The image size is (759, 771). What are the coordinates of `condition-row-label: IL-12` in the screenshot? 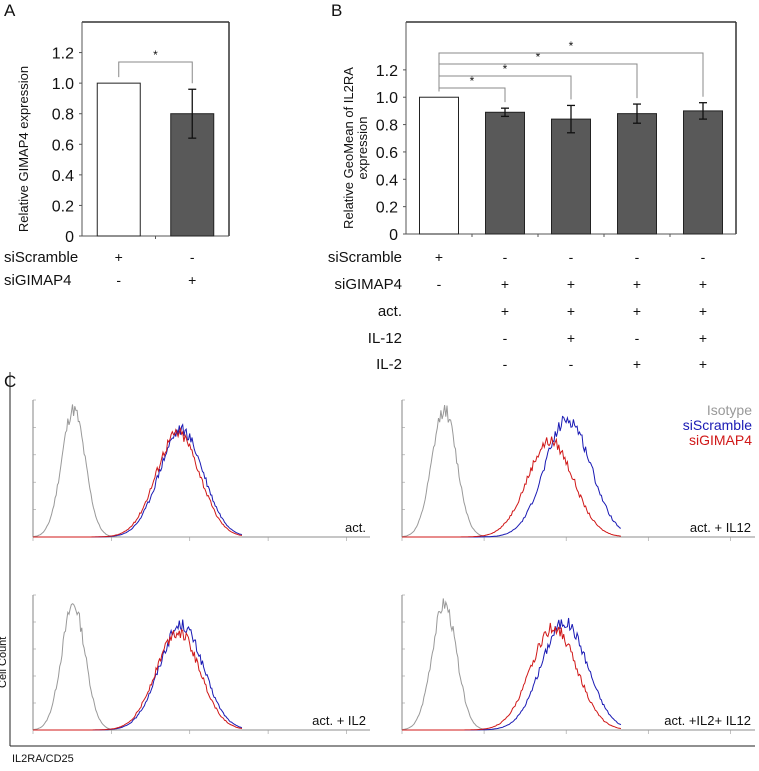 It's located at (385, 338).